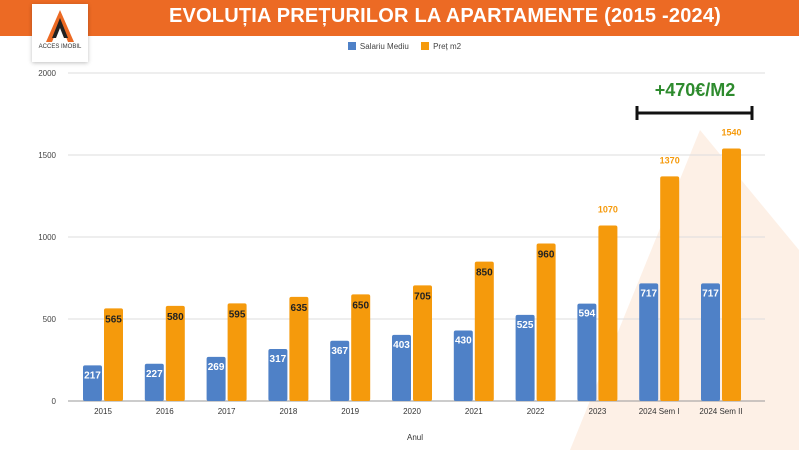  I want to click on data-label-salariu: 430, so click(463, 340).